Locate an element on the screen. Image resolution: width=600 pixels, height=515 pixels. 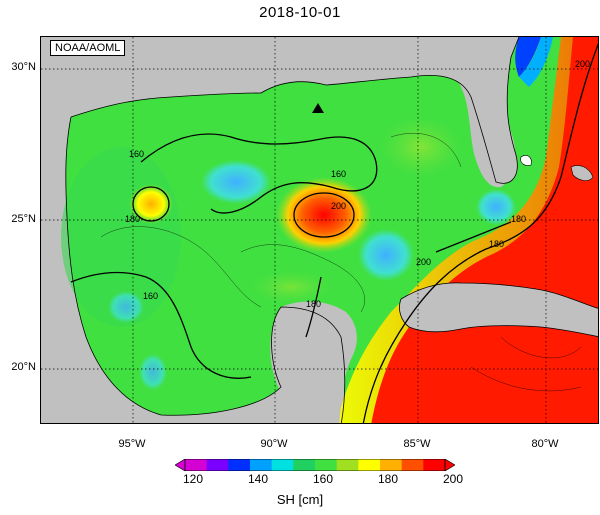
triangle-marker is located at coordinates (318, 108).